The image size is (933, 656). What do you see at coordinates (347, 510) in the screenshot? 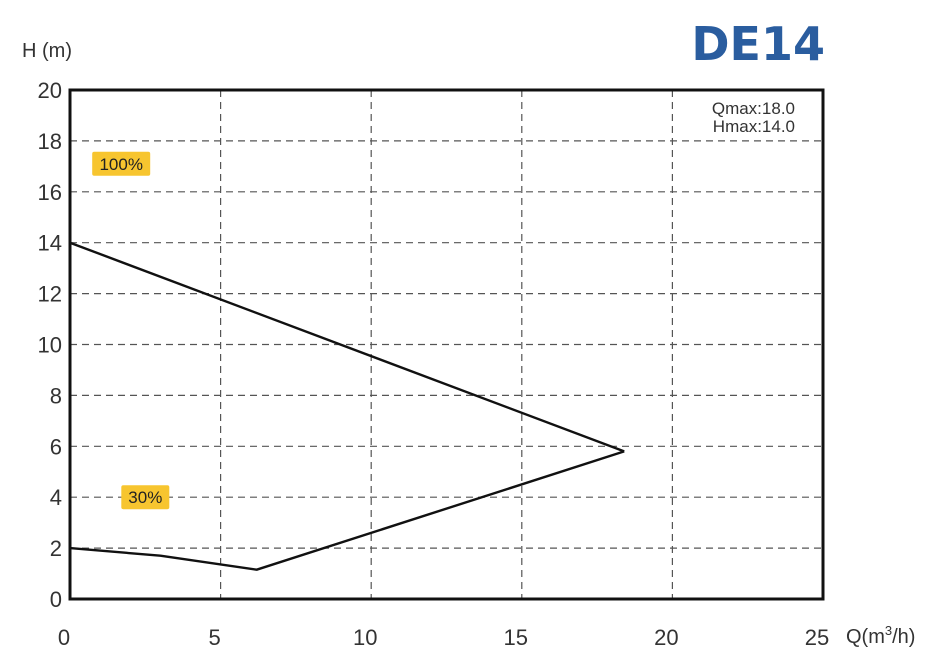
I see `series-line-30pct` at bounding box center [347, 510].